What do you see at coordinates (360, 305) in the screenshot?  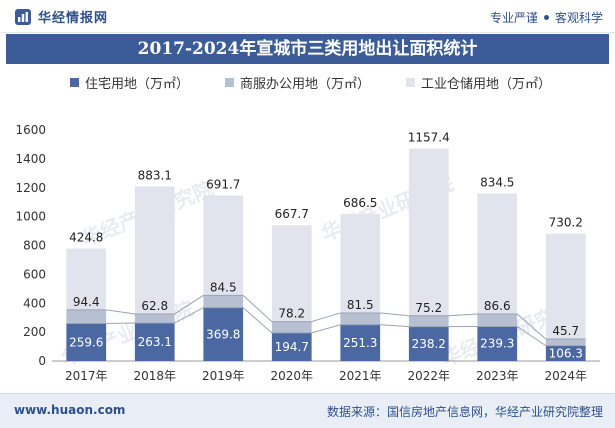 I see `data-label-commercial-4: 81.5` at bounding box center [360, 305].